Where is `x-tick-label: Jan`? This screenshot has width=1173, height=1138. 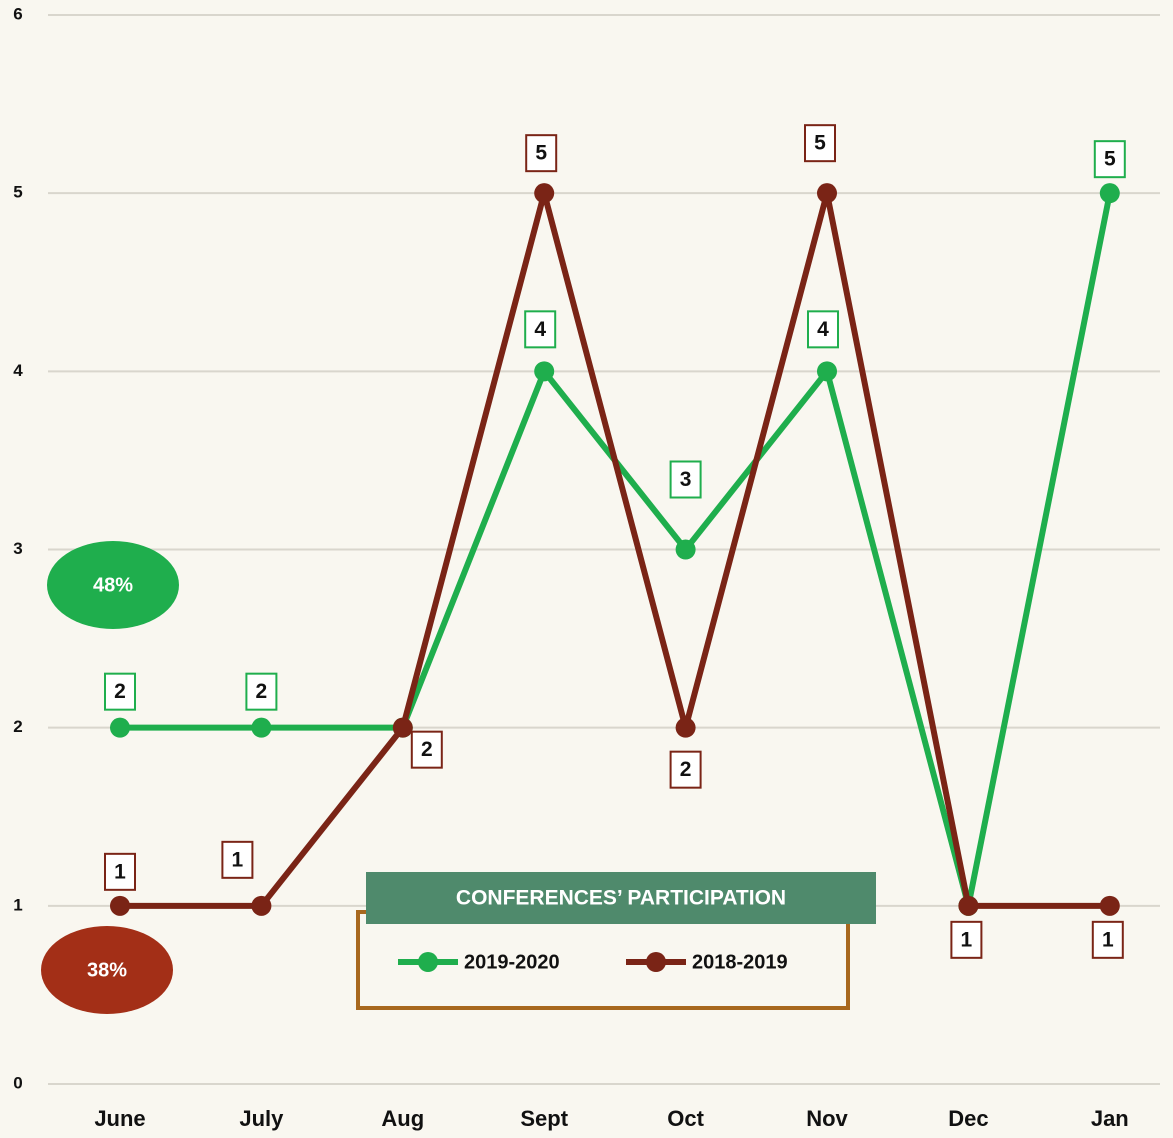 x-tick-label: Jan is located at coordinates (1110, 1118).